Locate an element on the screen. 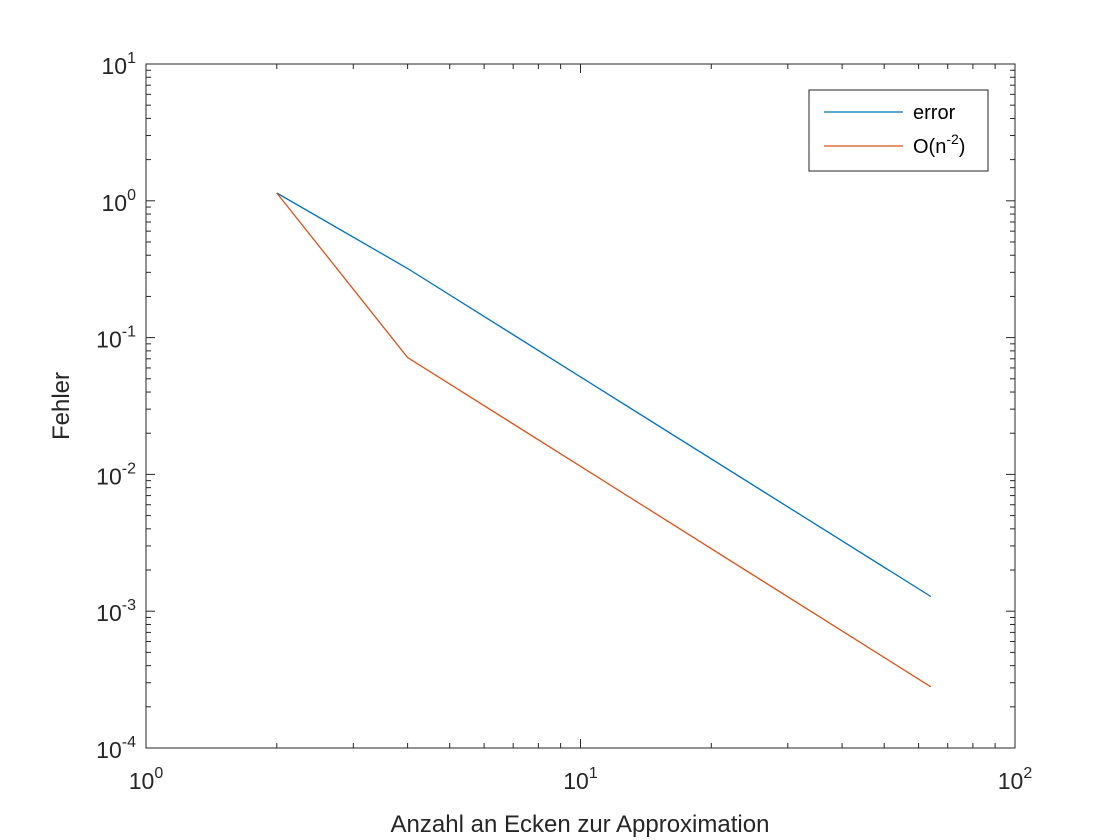  legend-box is located at coordinates (898, 130).